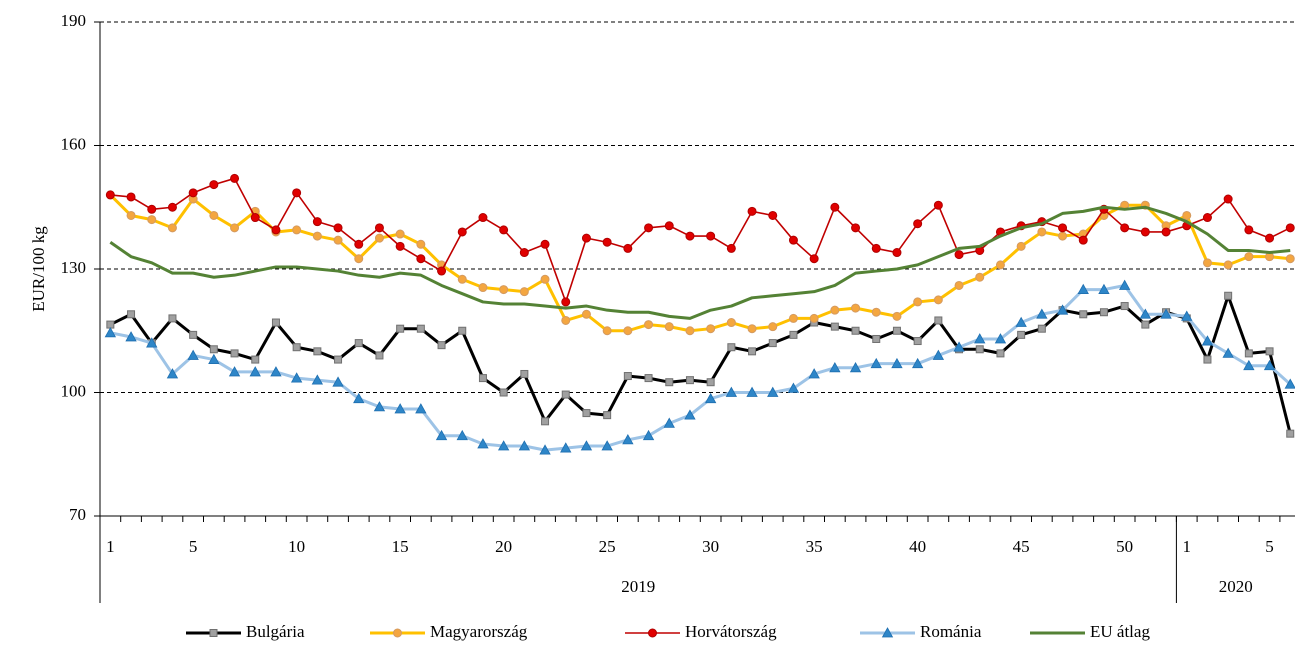 This screenshot has width=1295, height=646. I want to click on y-tick-label: 130, so click(74, 267).